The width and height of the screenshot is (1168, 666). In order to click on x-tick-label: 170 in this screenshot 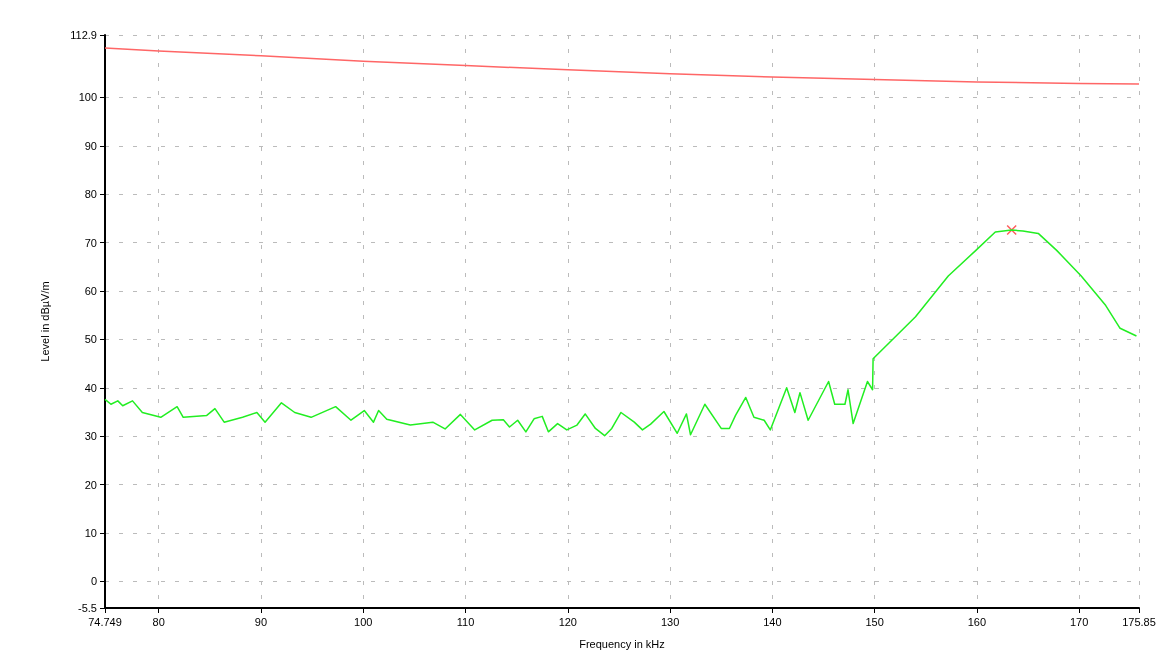, I will do `click(1079, 621)`.